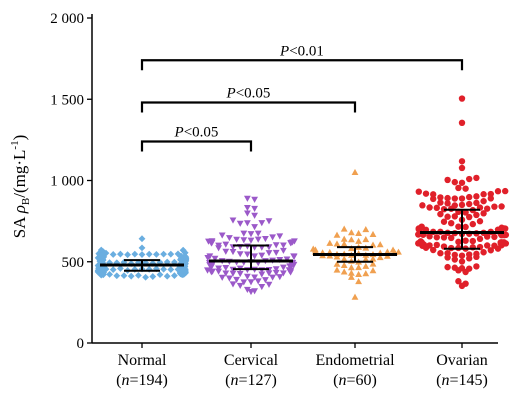 Image resolution: width=511 pixels, height=395 pixels. Describe the element at coordinates (248, 94) in the screenshot. I see `significance-label: P<0.05` at that location.